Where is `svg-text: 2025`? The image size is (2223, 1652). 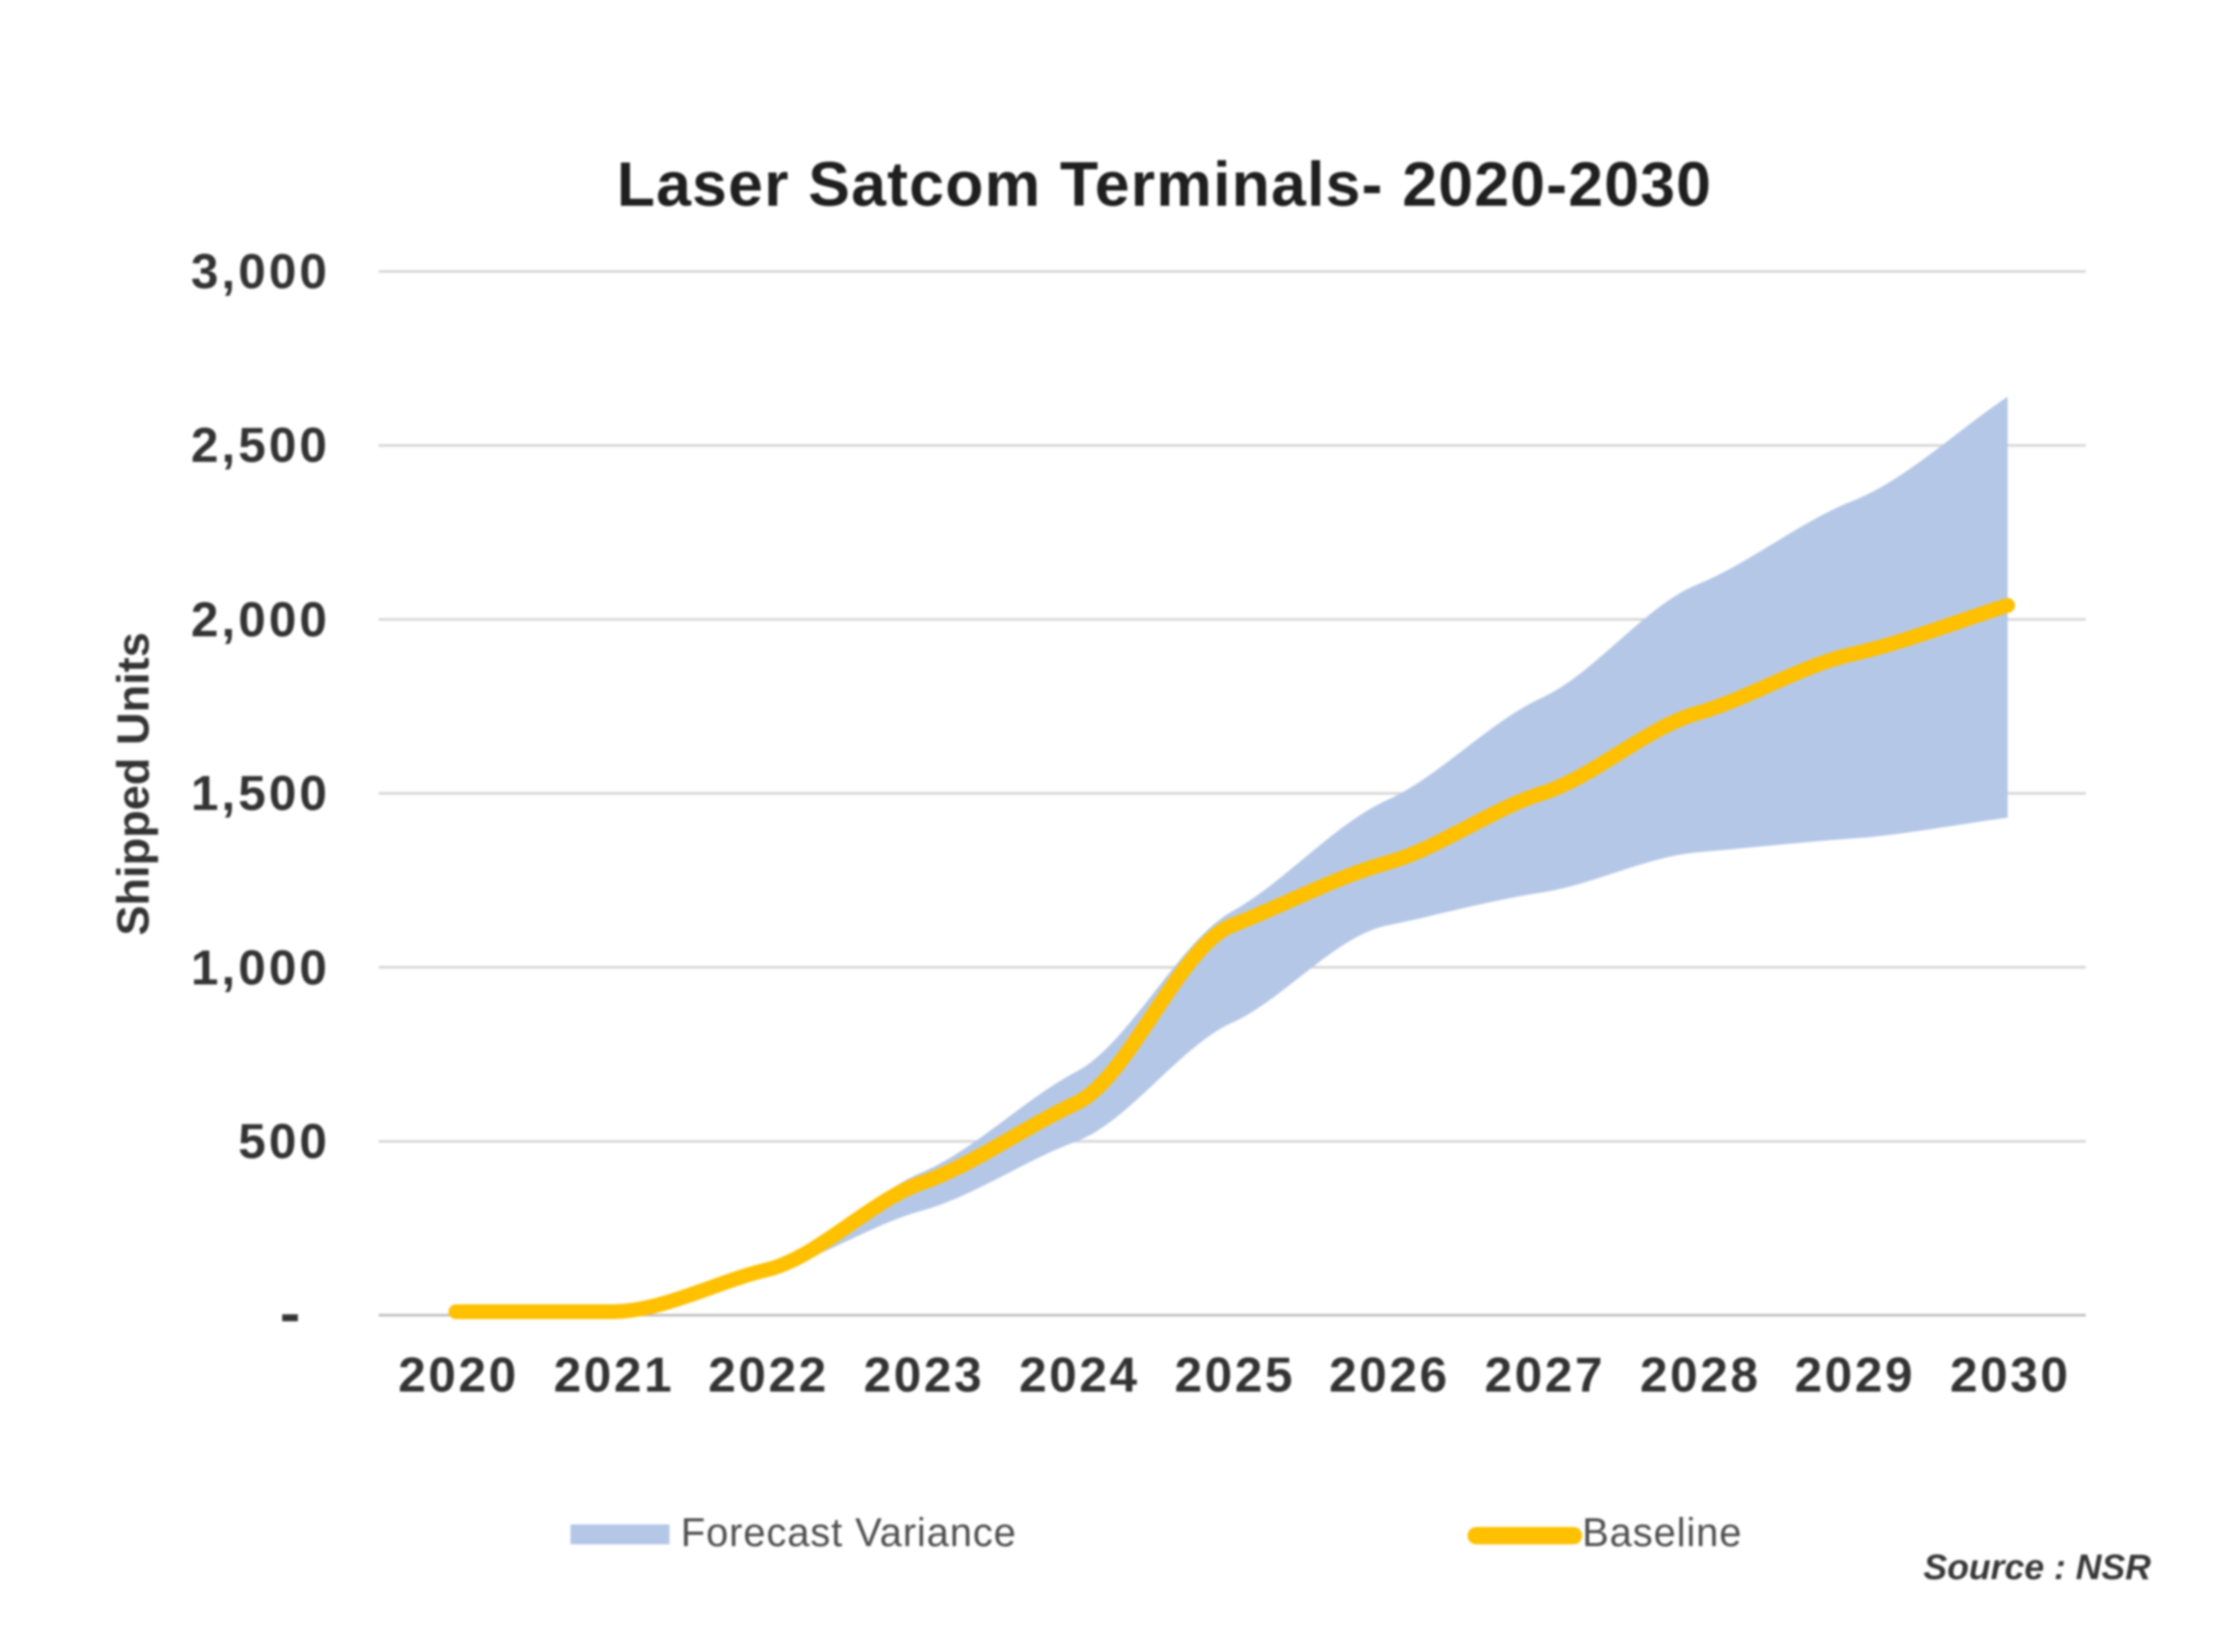
svg-text: 2025 is located at coordinates (1235, 1375).